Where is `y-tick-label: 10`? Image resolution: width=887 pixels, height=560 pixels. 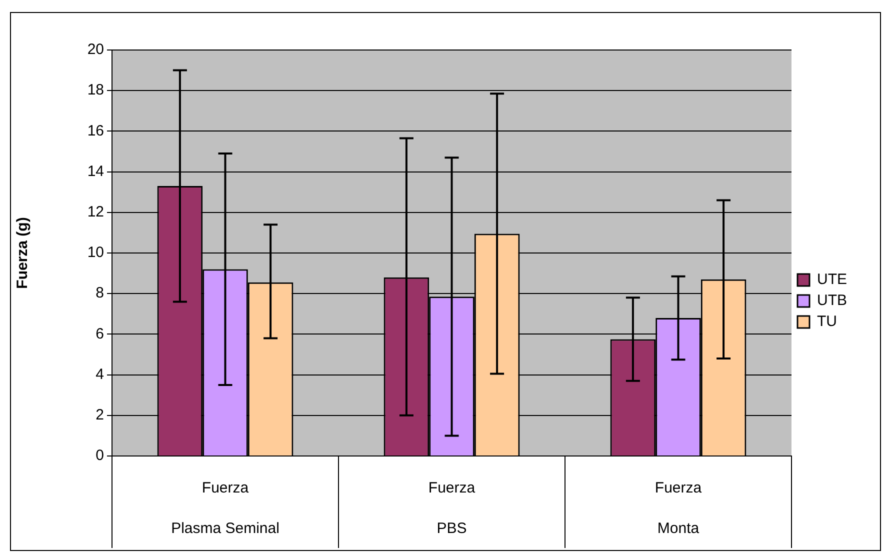
y-tick-label: 10 is located at coordinates (95, 253).